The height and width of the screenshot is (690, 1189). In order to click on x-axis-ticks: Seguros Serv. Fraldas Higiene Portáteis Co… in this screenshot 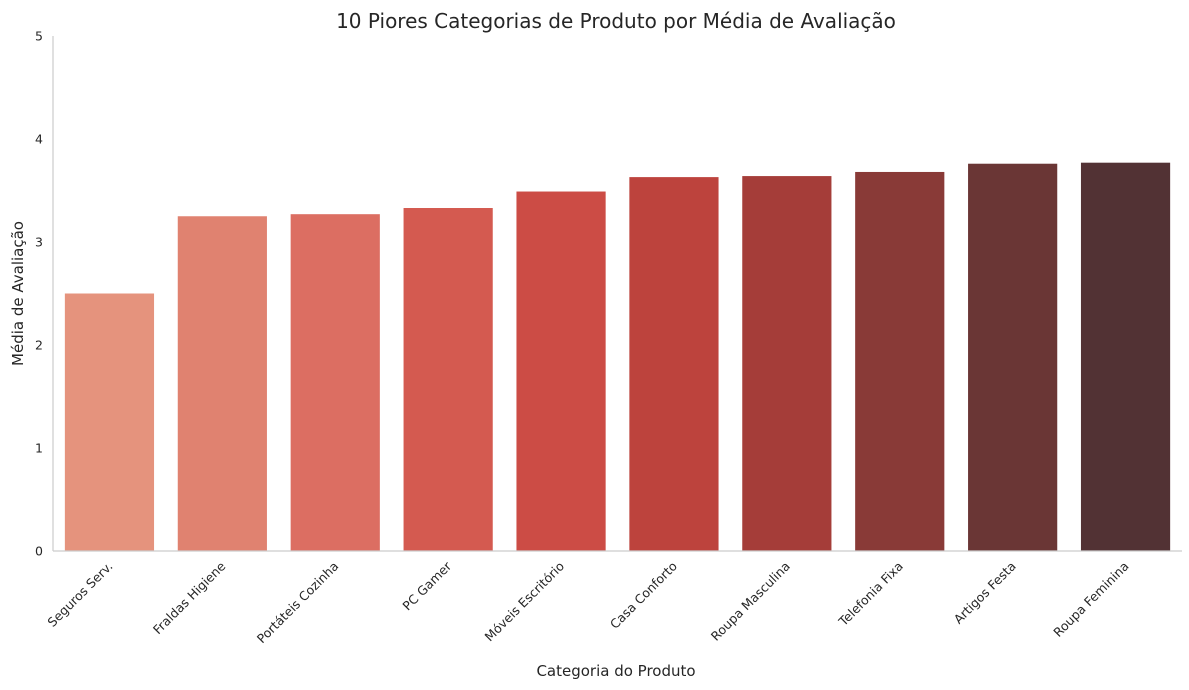, I will do `click(587, 602)`.